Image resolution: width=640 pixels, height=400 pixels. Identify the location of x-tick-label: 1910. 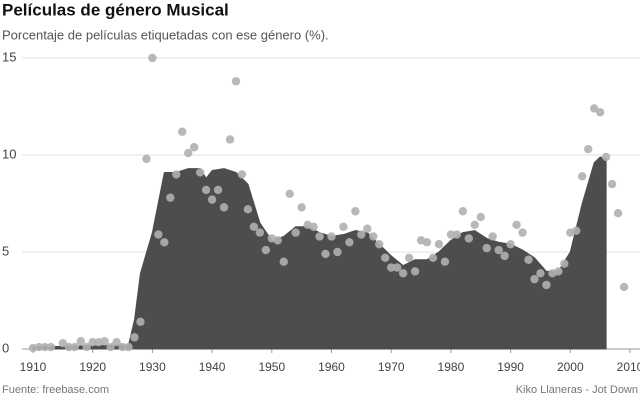
(33, 367).